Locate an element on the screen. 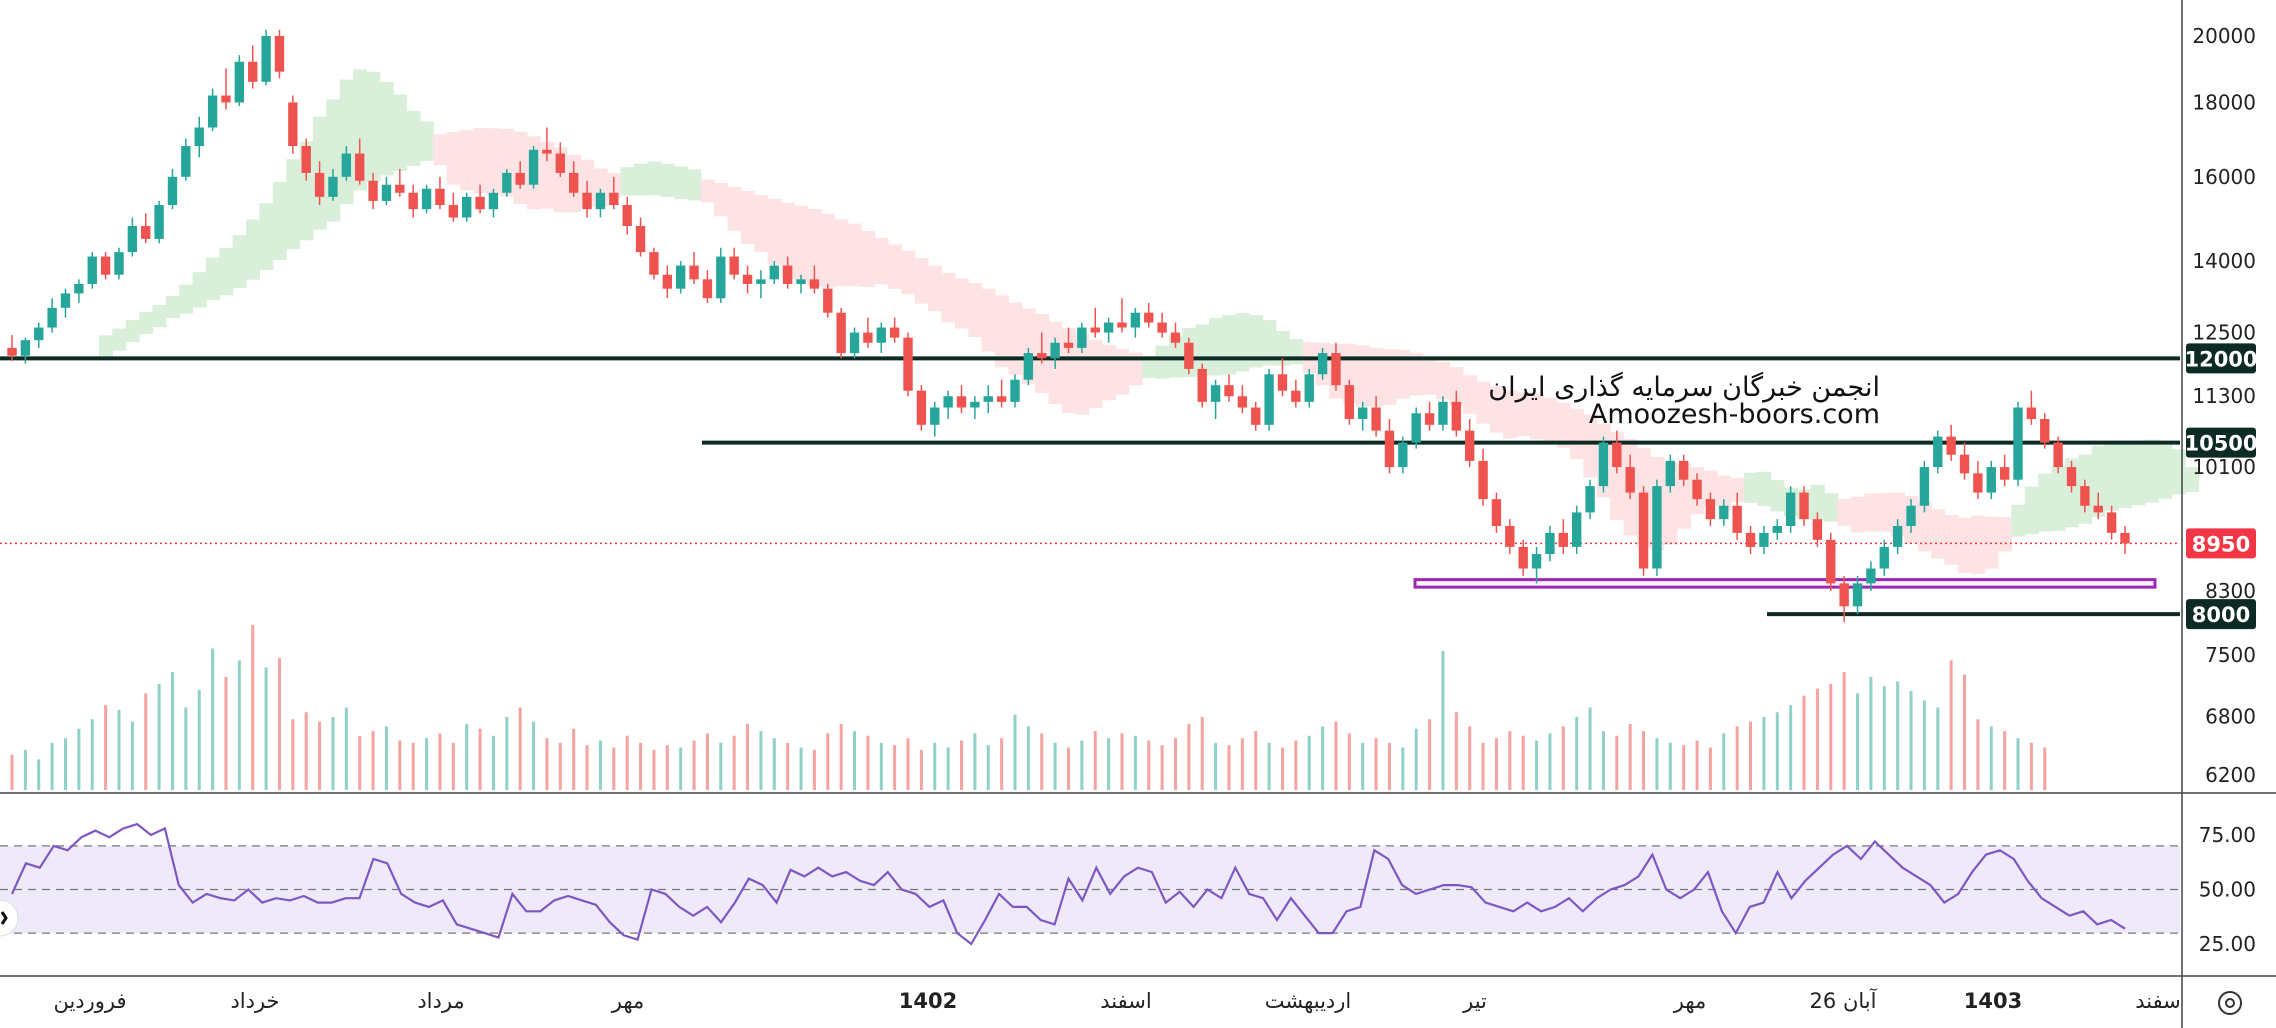 The width and height of the screenshot is (2276, 1028). time-tick-label: 26 آبان is located at coordinates (1844, 1000).